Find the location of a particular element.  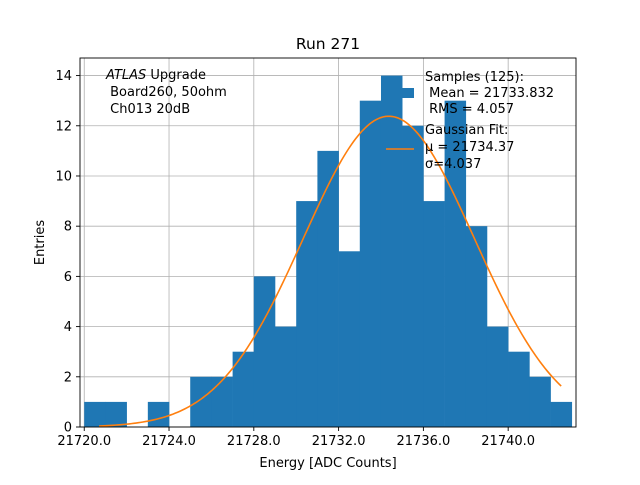

annotation-line-1: ATLAS Upgrade is located at coordinates (155, 75).